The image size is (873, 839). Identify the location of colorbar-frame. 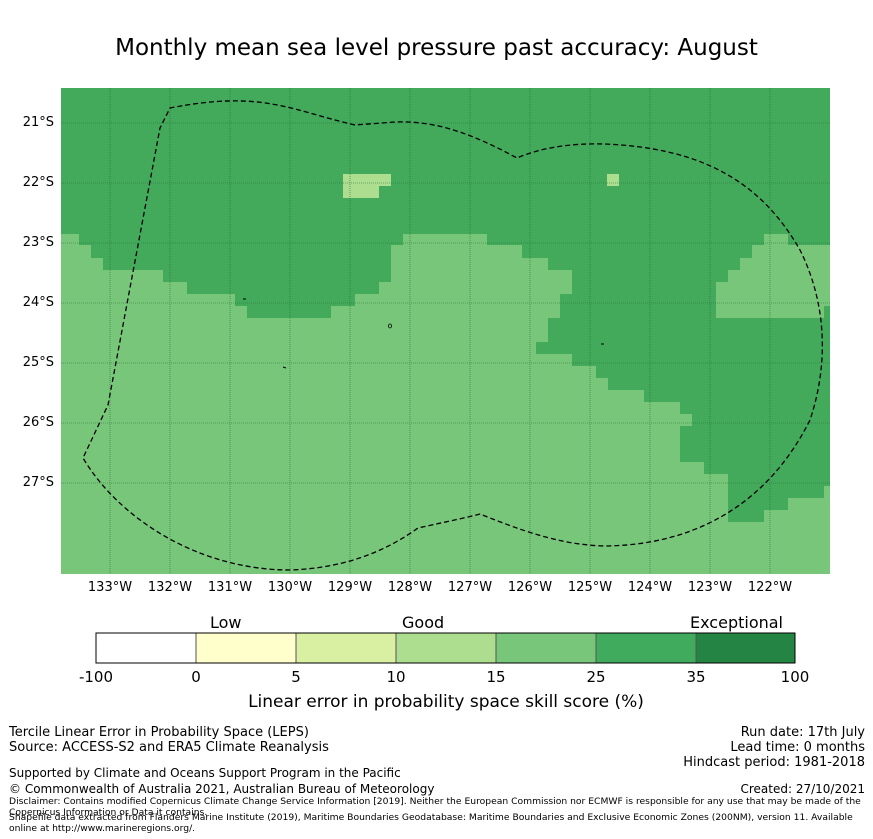
(445, 648).